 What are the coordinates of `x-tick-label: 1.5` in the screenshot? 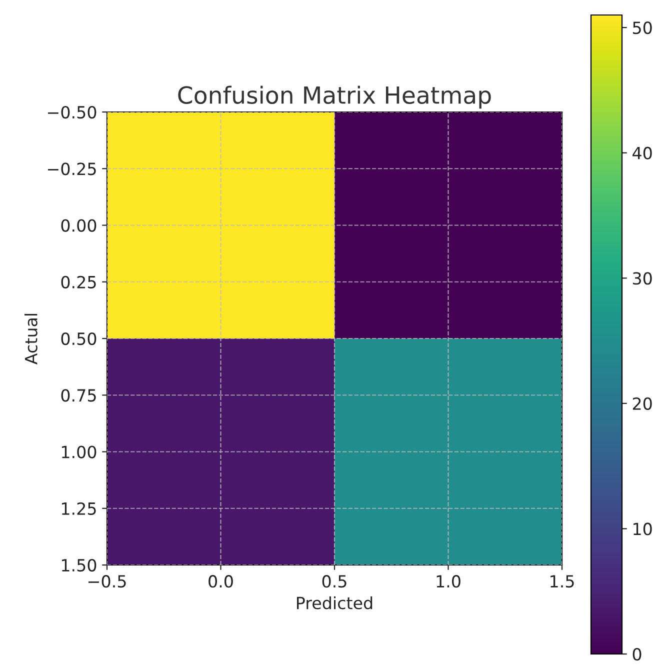 It's located at (562, 581).